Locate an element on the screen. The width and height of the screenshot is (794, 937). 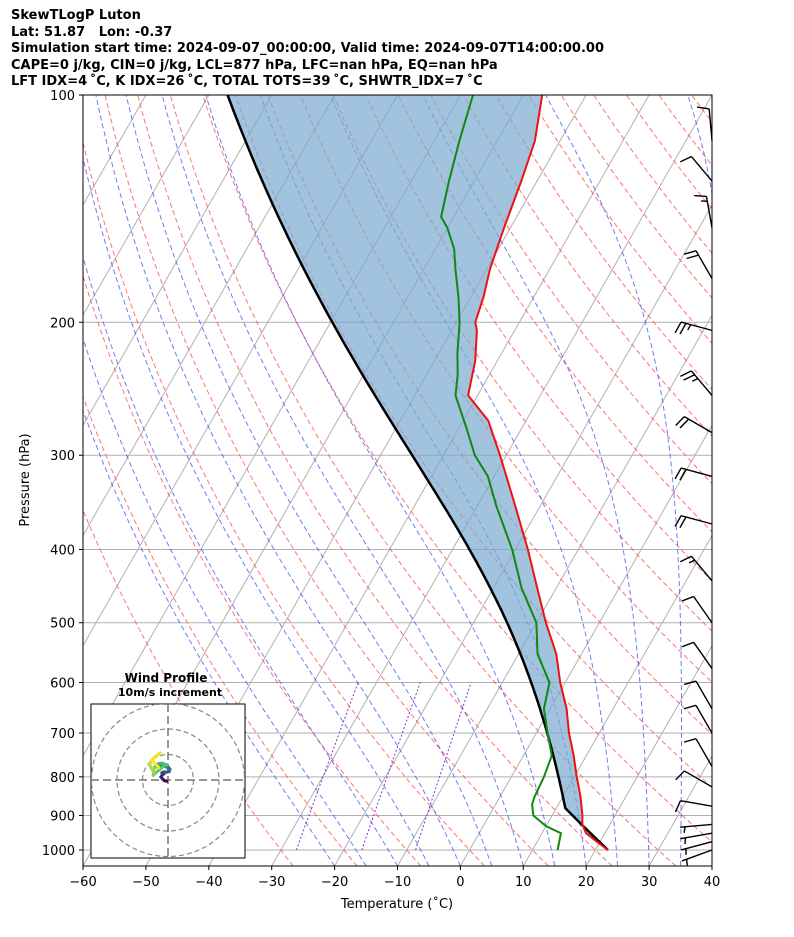
hodograph-plot is located at coordinates (168, 781).